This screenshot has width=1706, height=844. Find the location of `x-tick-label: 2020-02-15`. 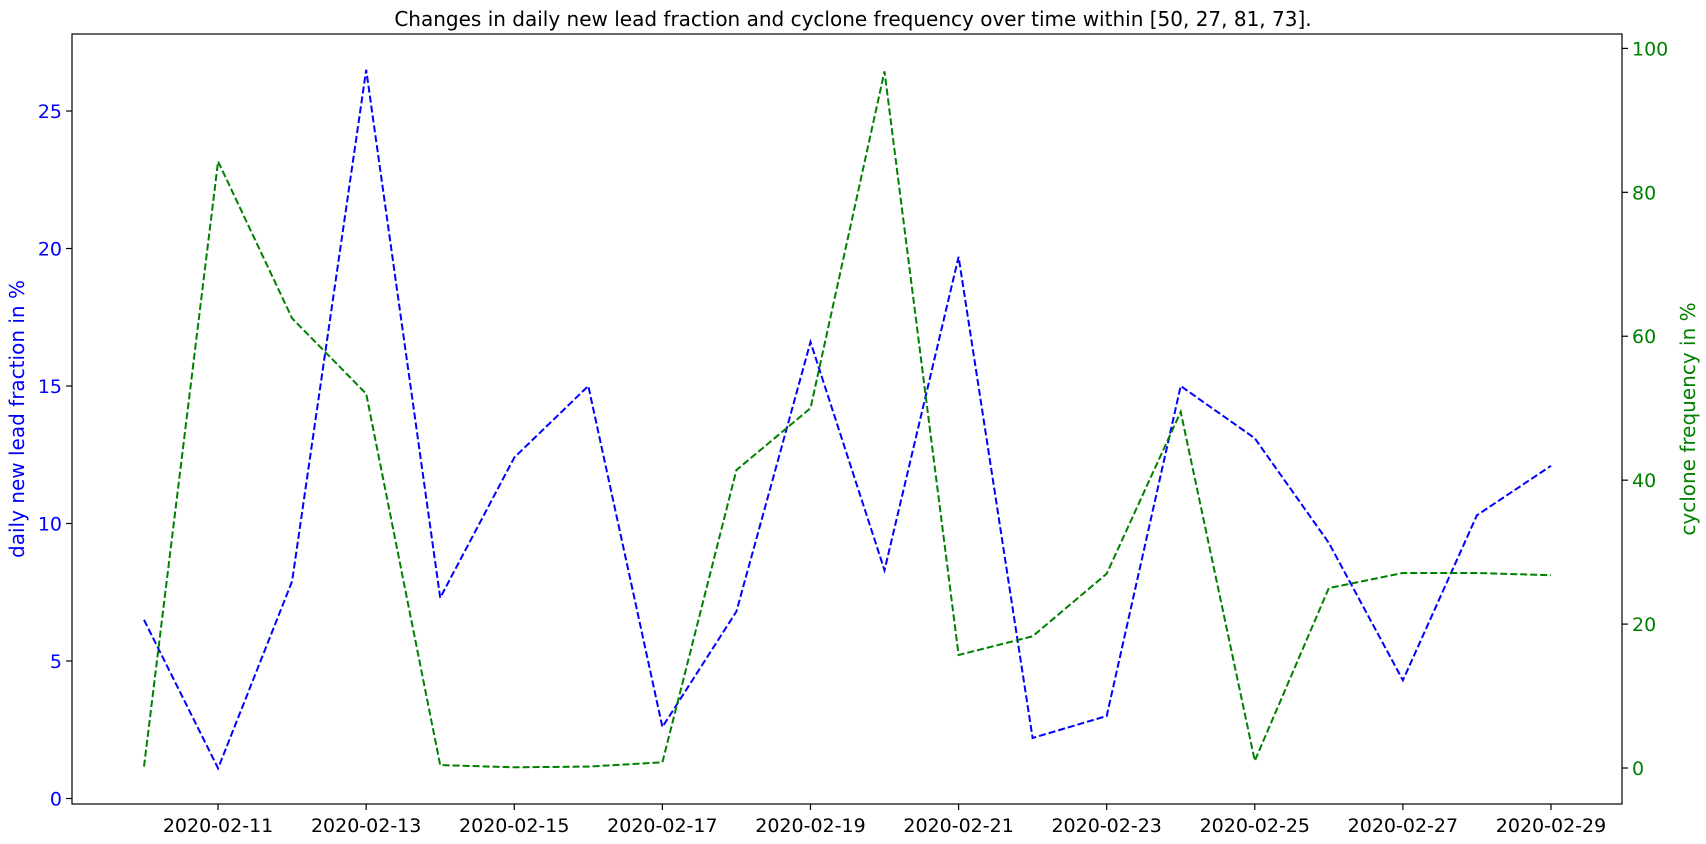

x-tick-label: 2020-02-15 is located at coordinates (514, 826).